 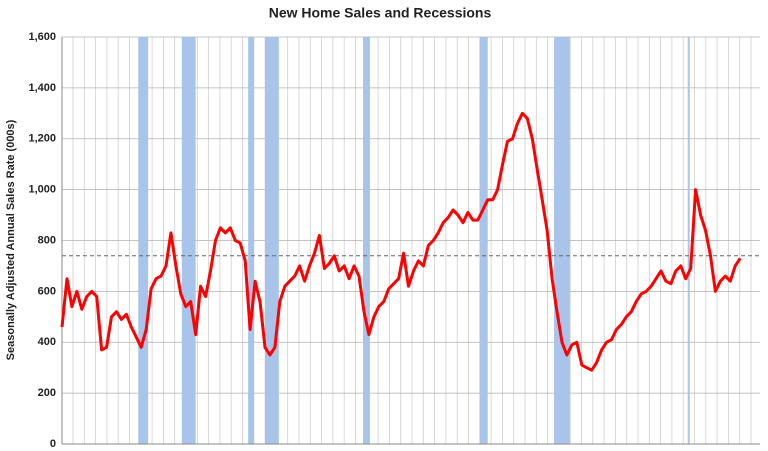 I want to click on y-tick-label: 1,400, so click(x=42, y=88).